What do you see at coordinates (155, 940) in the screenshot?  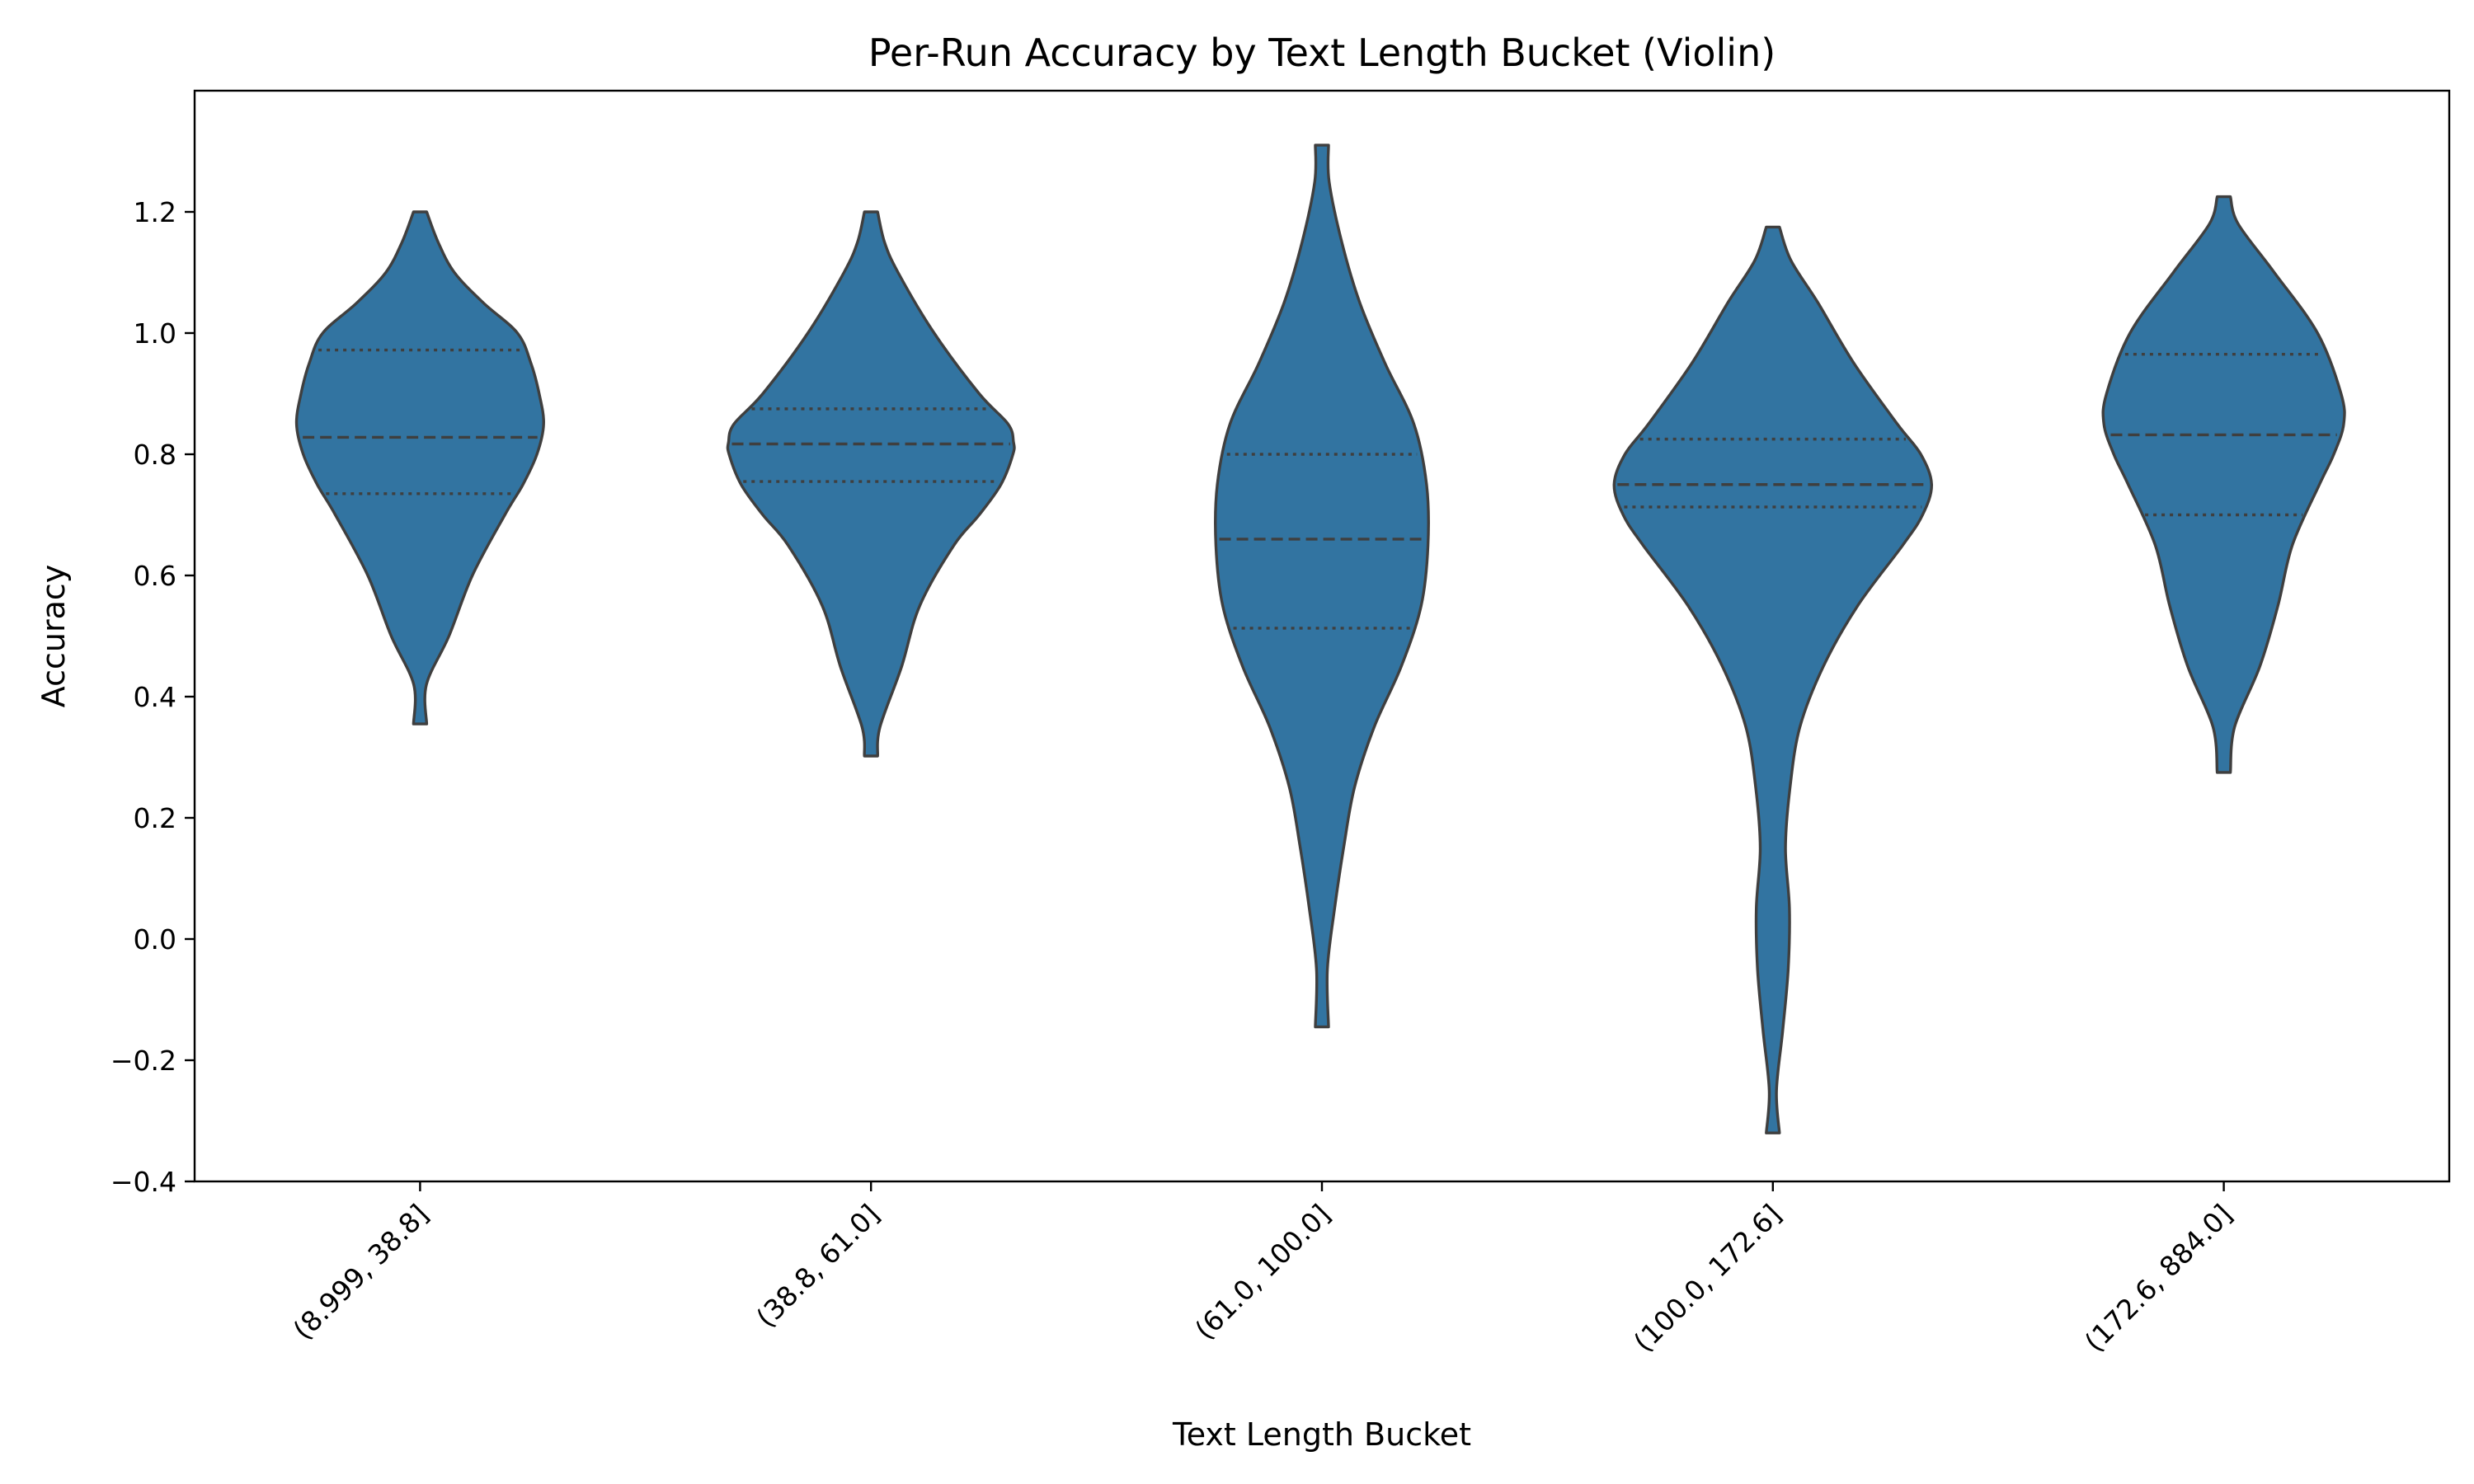 I see `y-tick-label: 0.0` at bounding box center [155, 940].